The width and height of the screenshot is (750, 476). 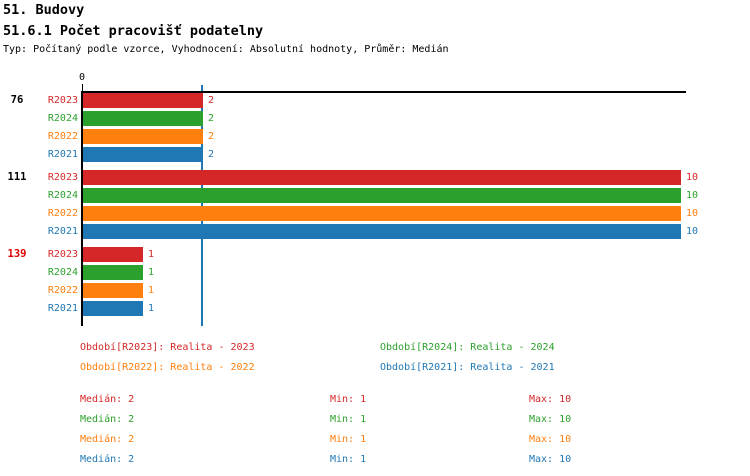 What do you see at coordinates (550, 459) in the screenshot?
I see `stat-max-R2021: Max: 10` at bounding box center [550, 459].